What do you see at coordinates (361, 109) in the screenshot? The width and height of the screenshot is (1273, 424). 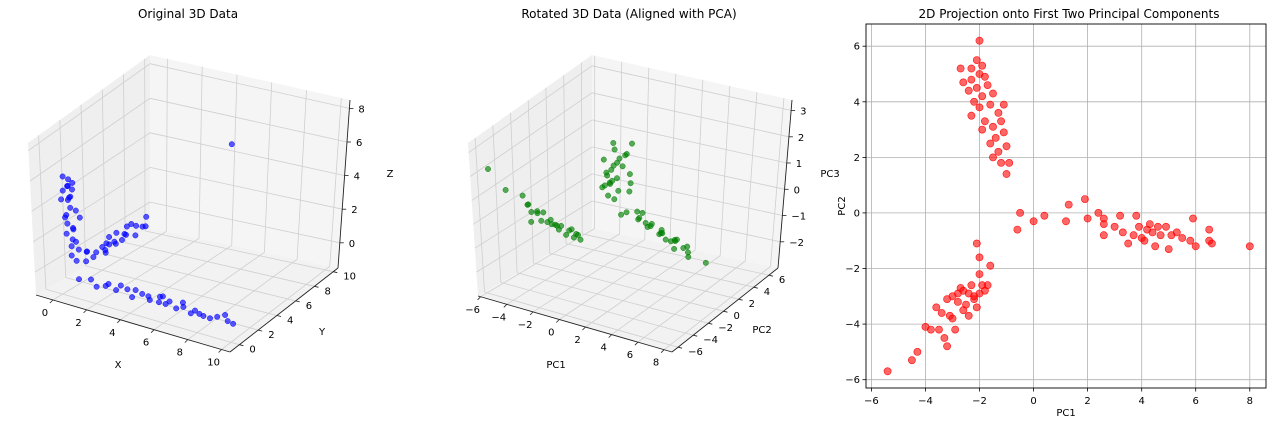 I see `z-tick-label: 8` at bounding box center [361, 109].